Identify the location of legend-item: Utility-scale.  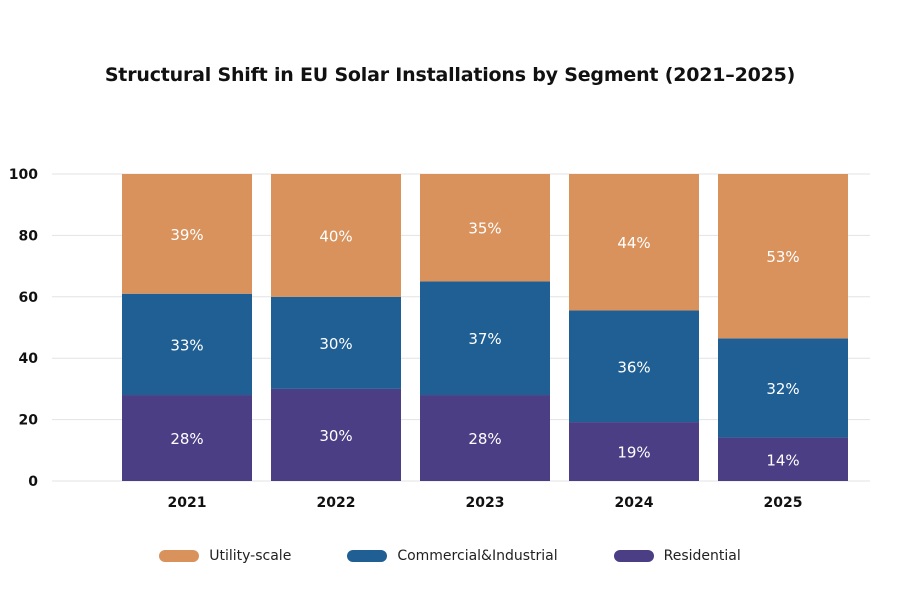
(225, 556).